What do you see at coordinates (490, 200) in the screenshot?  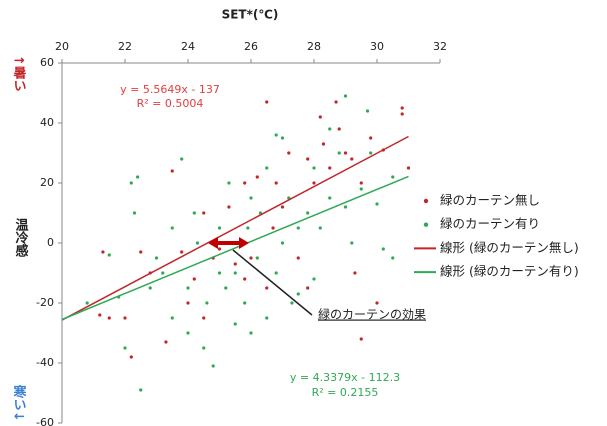 I see `legend-label: 緑のカーテン無し` at bounding box center [490, 200].